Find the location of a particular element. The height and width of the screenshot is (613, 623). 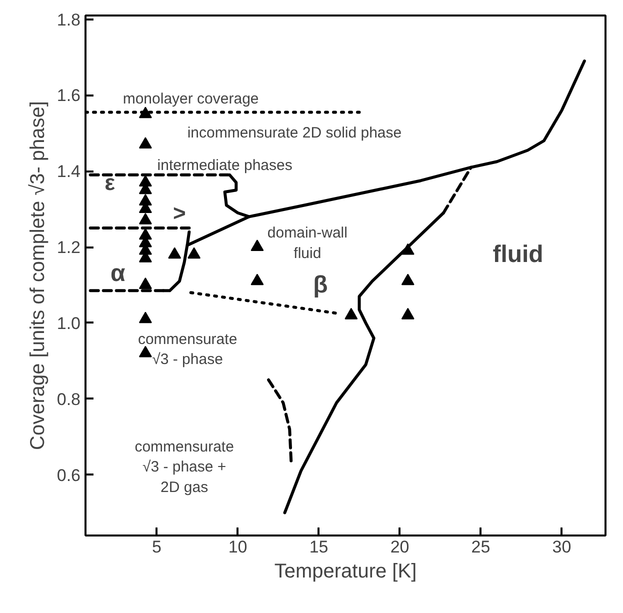

x-axis-title: Temperature [K] is located at coordinates (345, 571).